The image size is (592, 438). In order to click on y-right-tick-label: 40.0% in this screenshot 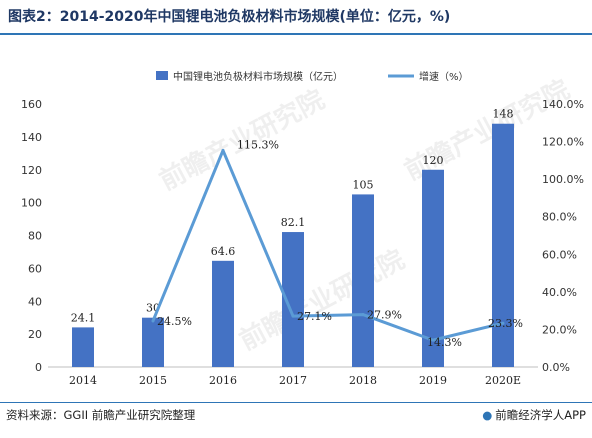, I will do `click(559, 292)`.